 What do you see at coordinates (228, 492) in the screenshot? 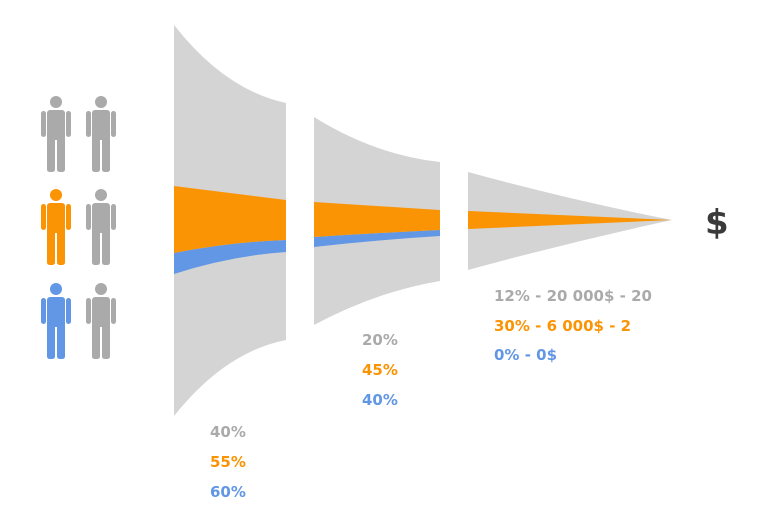
I see `stage-1-label-blue: 60%` at bounding box center [228, 492].